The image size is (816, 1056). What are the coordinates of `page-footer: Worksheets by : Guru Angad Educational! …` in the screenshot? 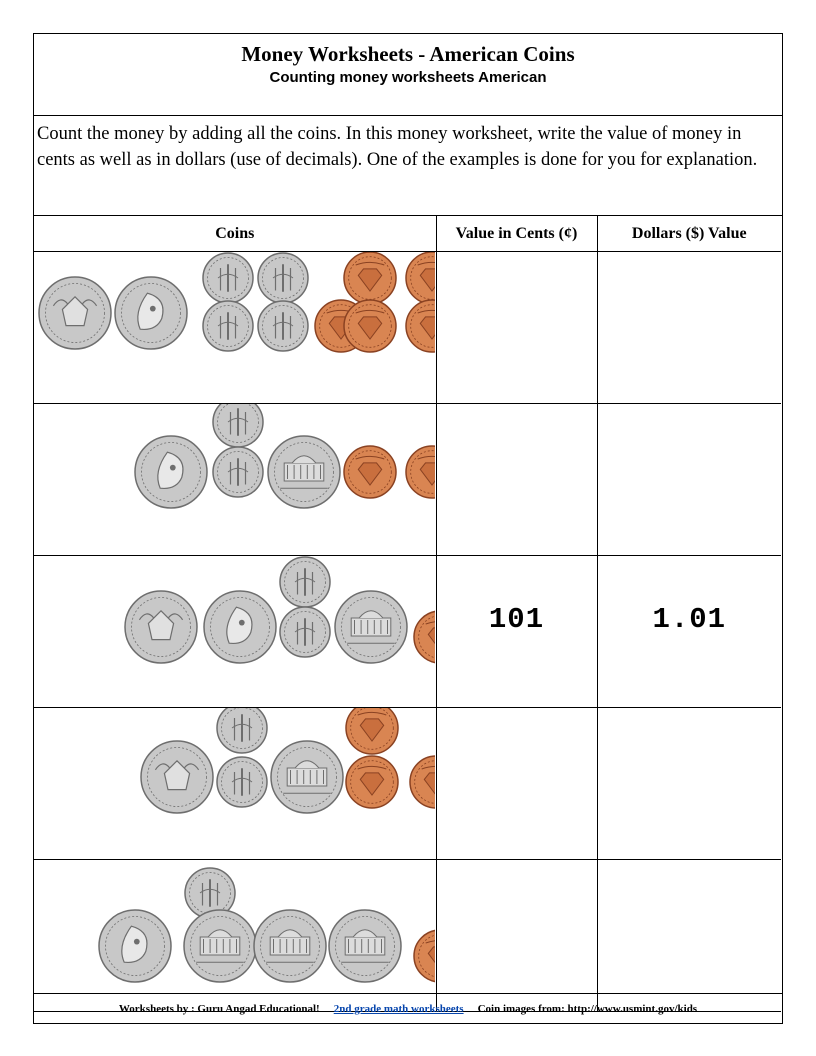 It's located at (408, 1008).